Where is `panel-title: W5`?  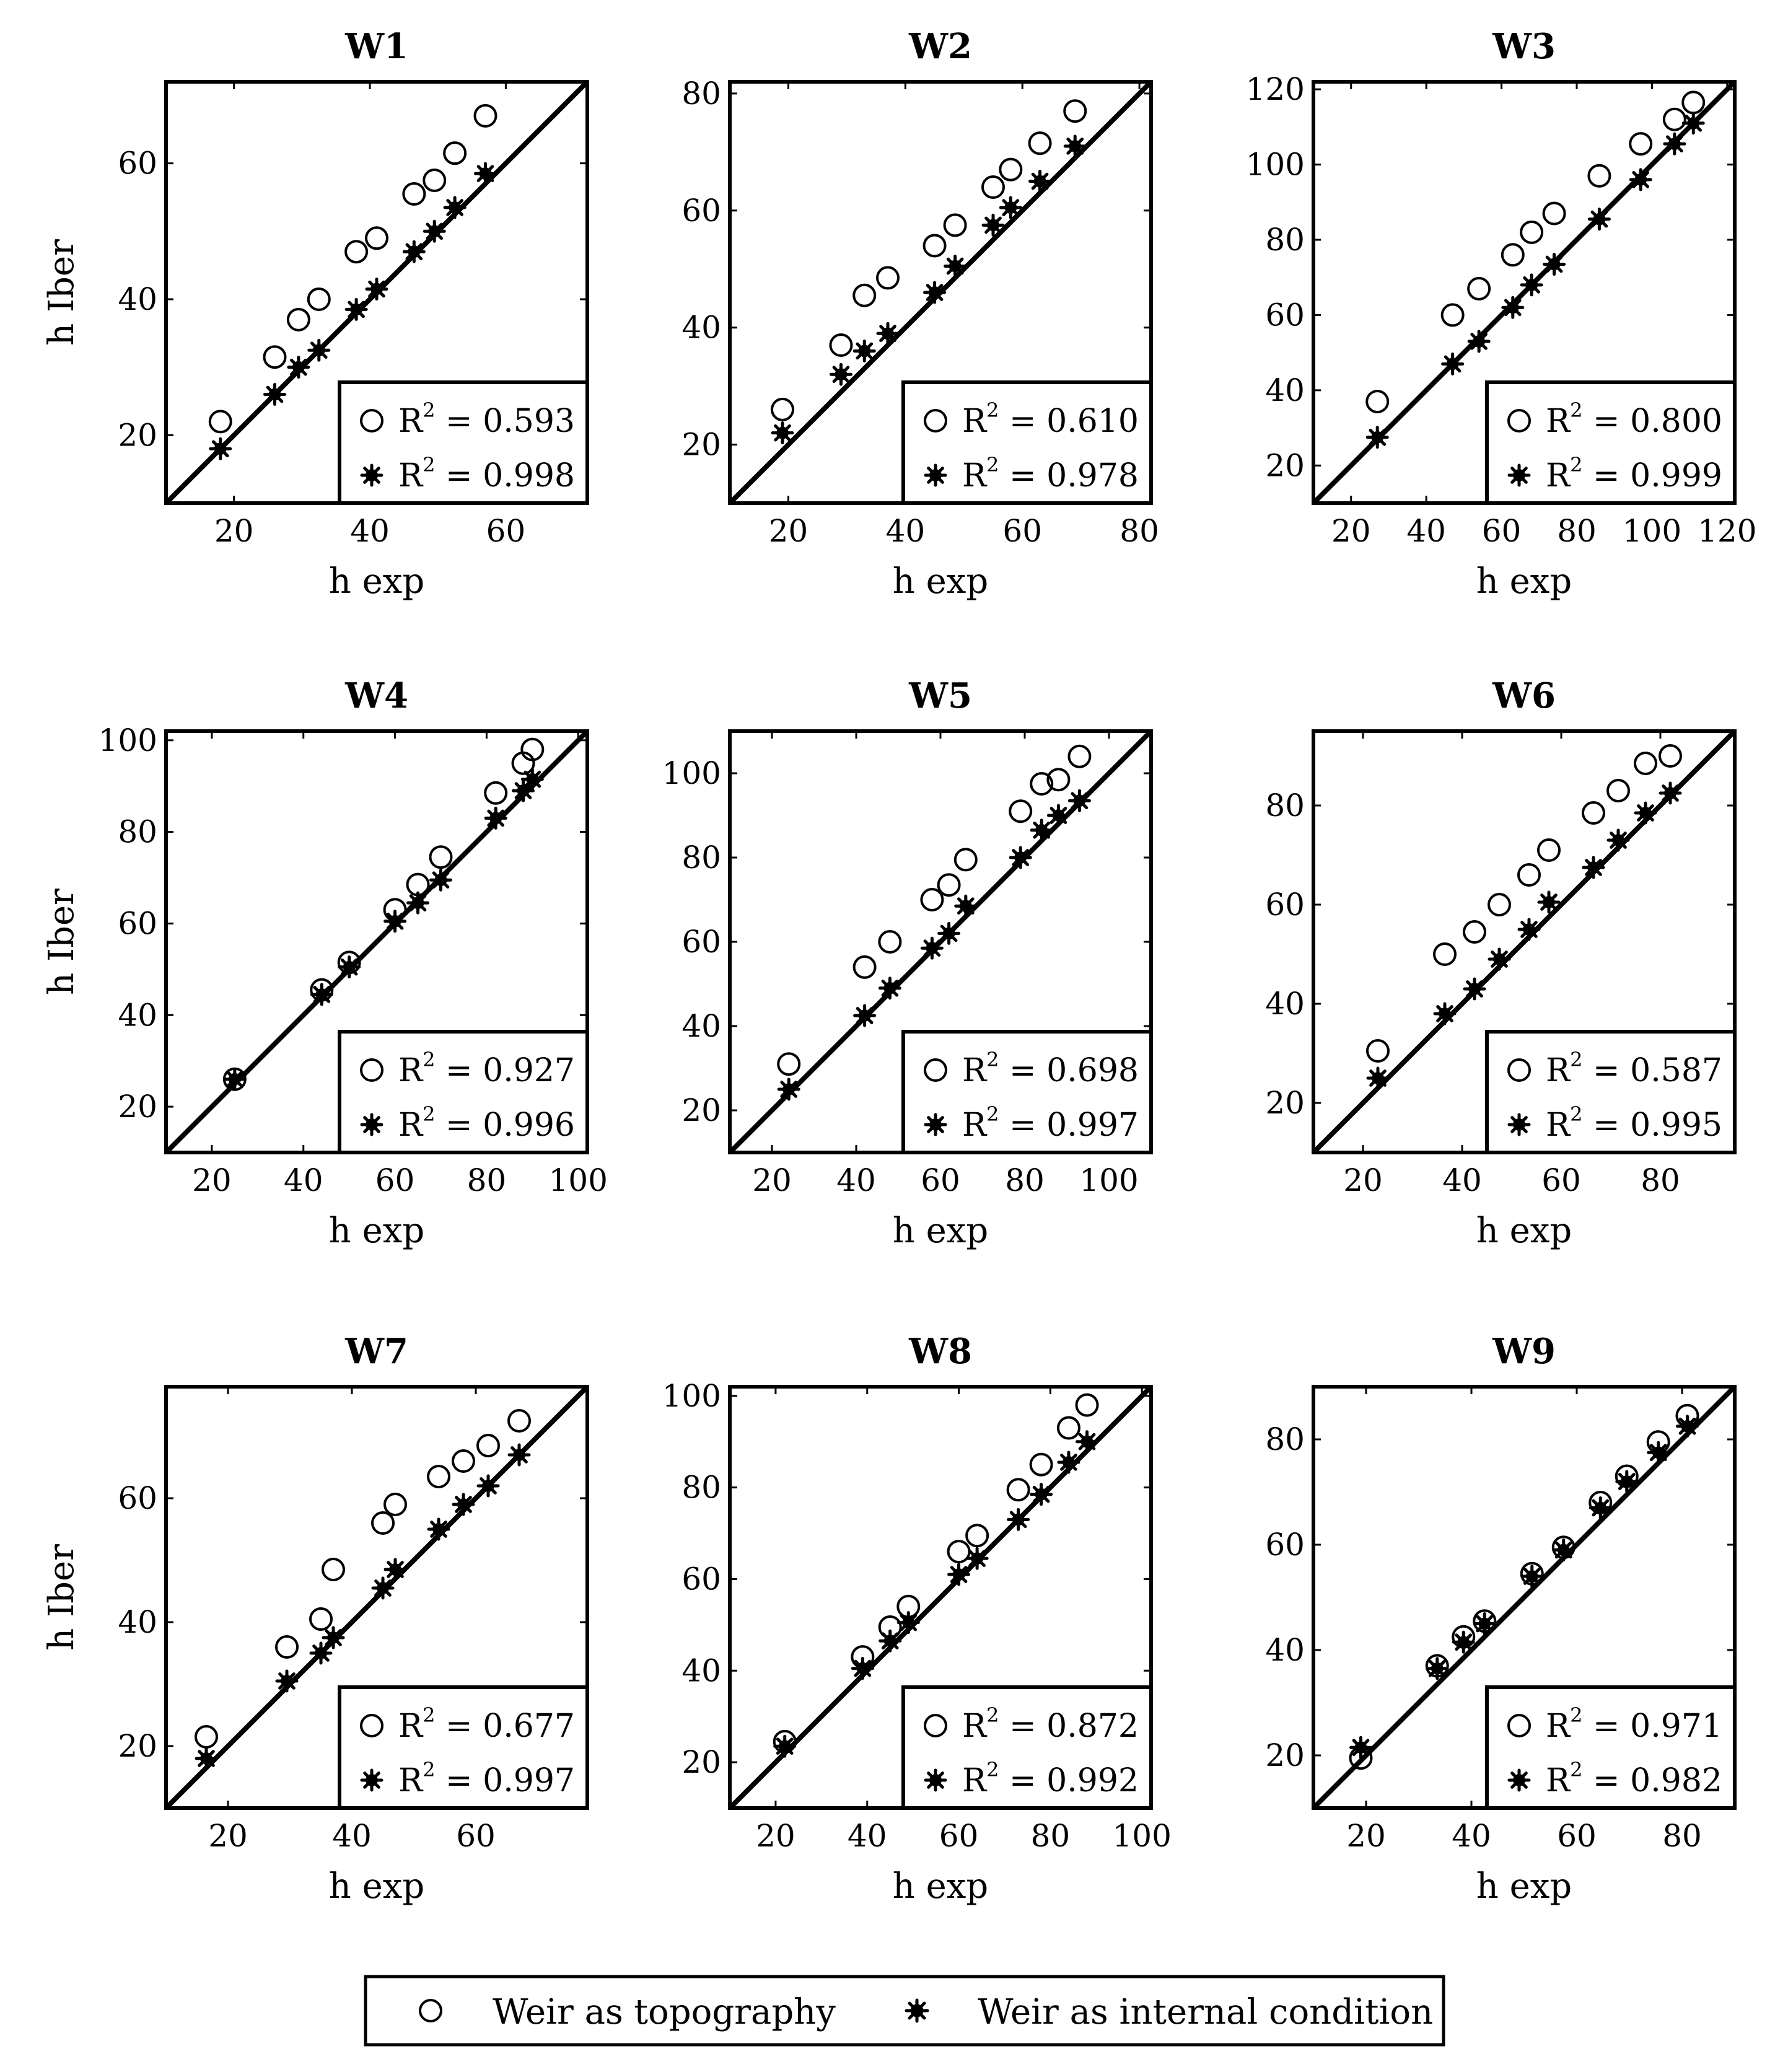
panel-title: W5 is located at coordinates (940, 695).